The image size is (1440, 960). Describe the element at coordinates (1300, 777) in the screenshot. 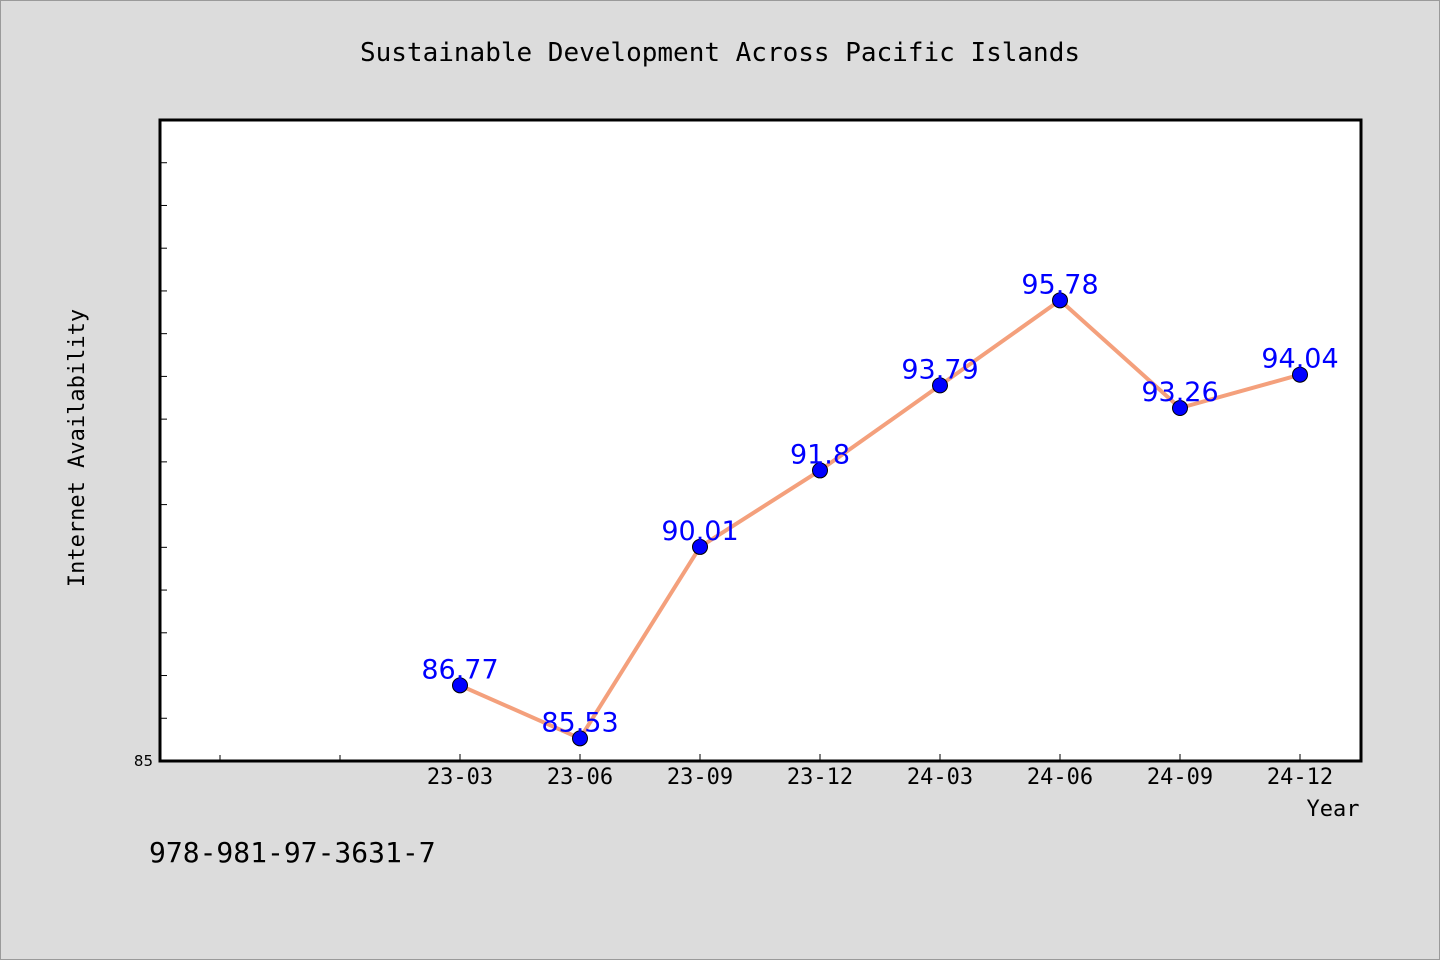

I see `x-tick-label: 24-12` at that location.